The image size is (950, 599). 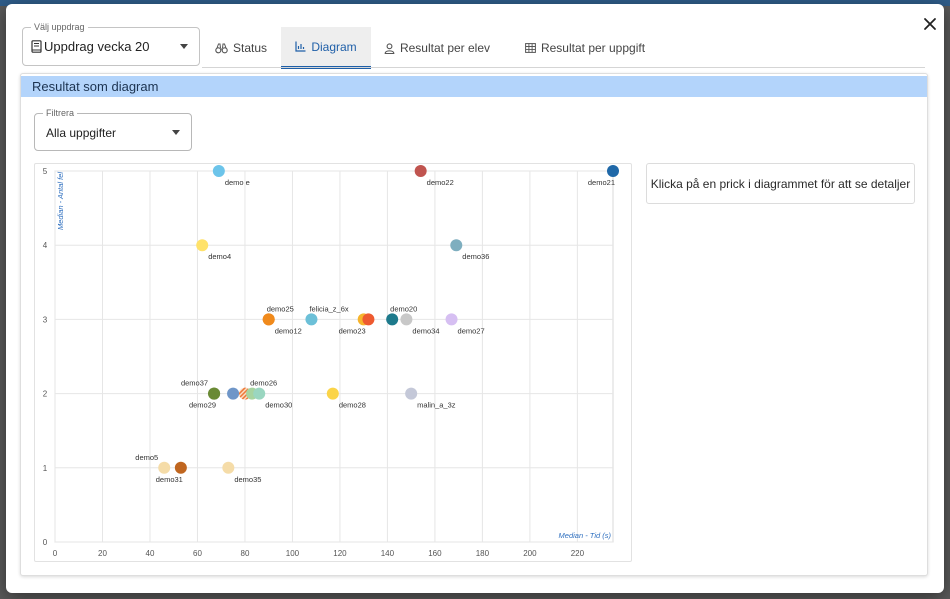 What do you see at coordinates (328, 308) in the screenshot?
I see `point-label-felicia-z-6x: felicia_z_6x` at bounding box center [328, 308].